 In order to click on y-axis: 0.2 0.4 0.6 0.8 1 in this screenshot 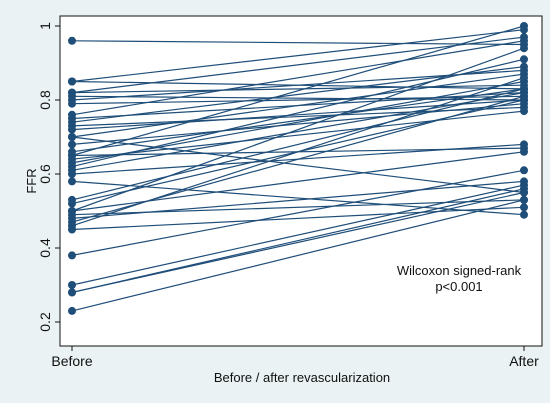, I will do `click(48, 177)`.